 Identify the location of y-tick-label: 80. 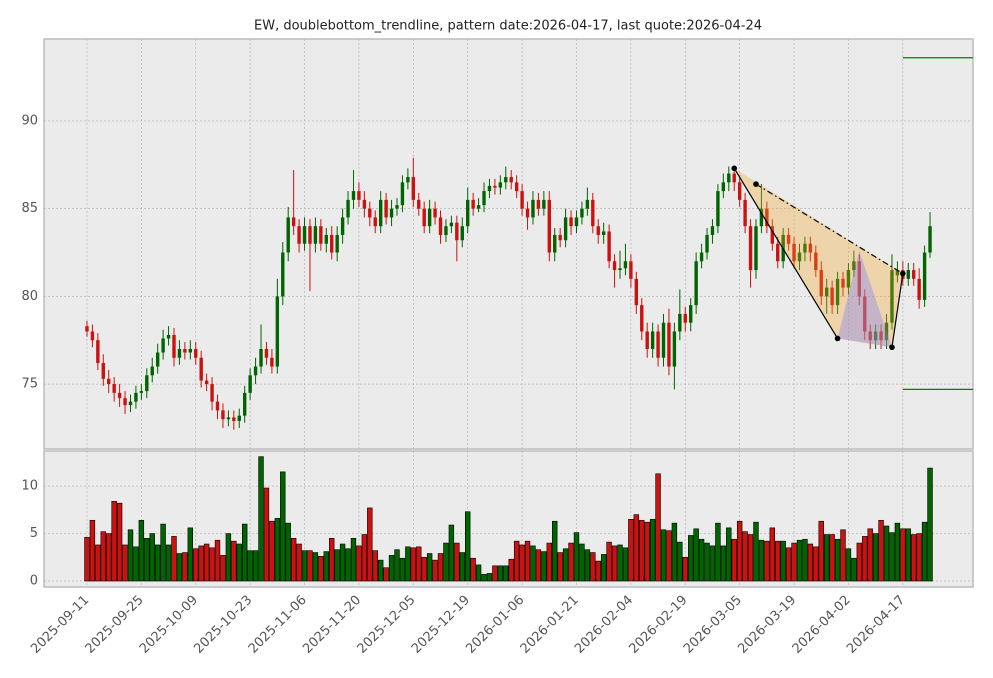
(29, 296).